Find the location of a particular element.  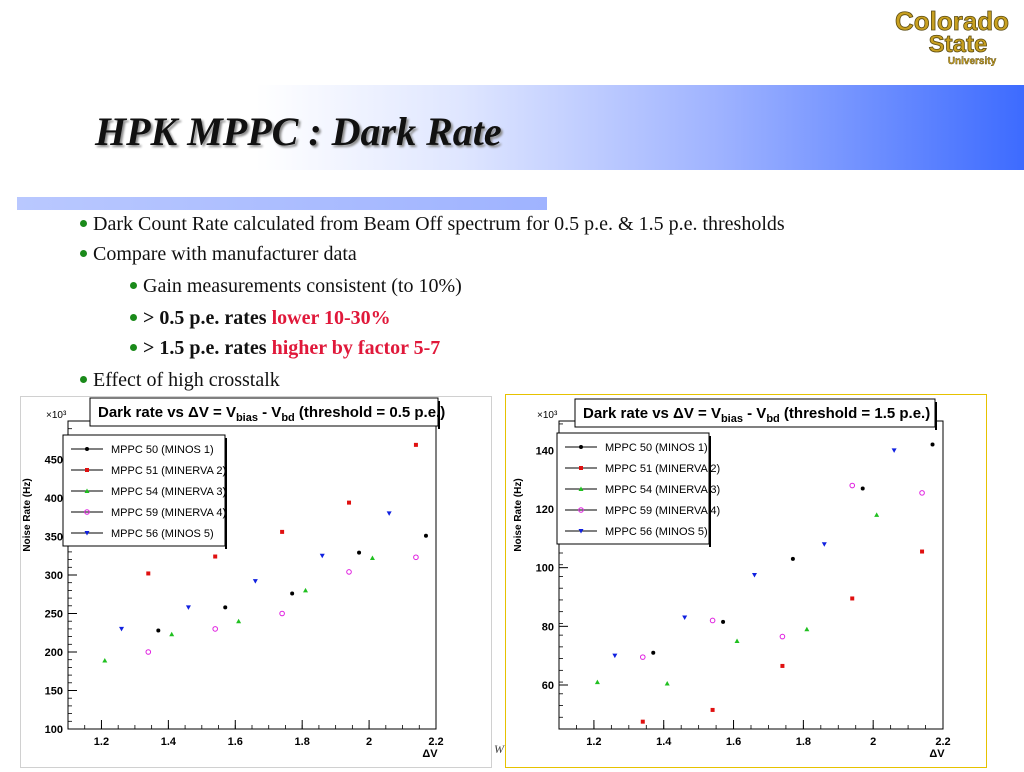

bullet-text: Compare with manufacturer data is located at coordinates (225, 254).